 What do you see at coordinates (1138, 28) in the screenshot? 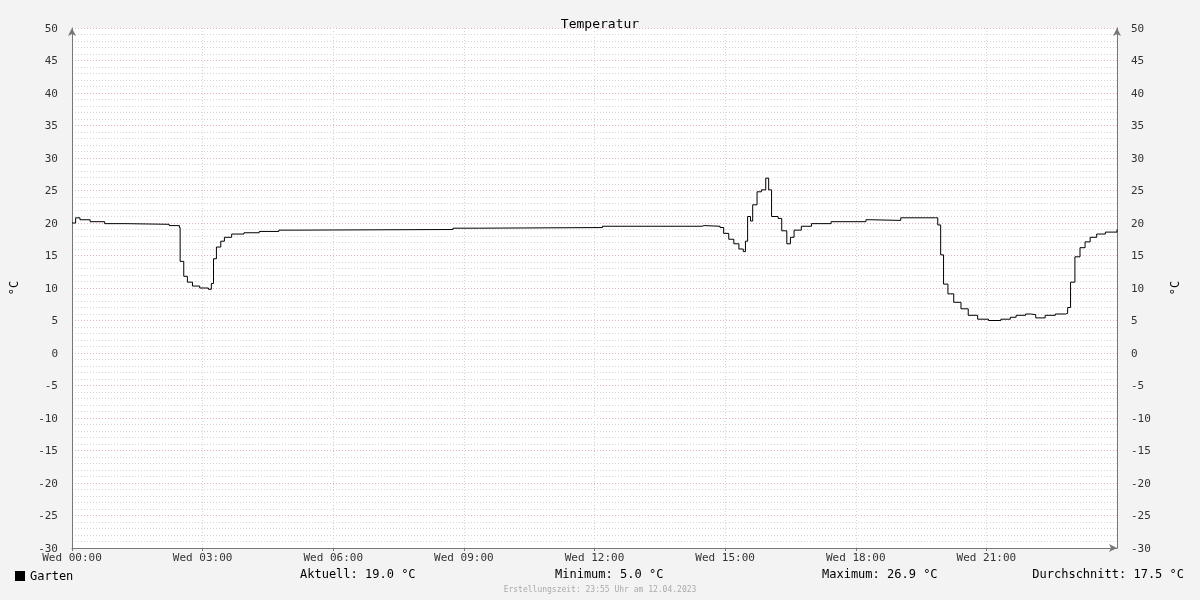
I see `y2-tick-label: 50` at bounding box center [1138, 28].